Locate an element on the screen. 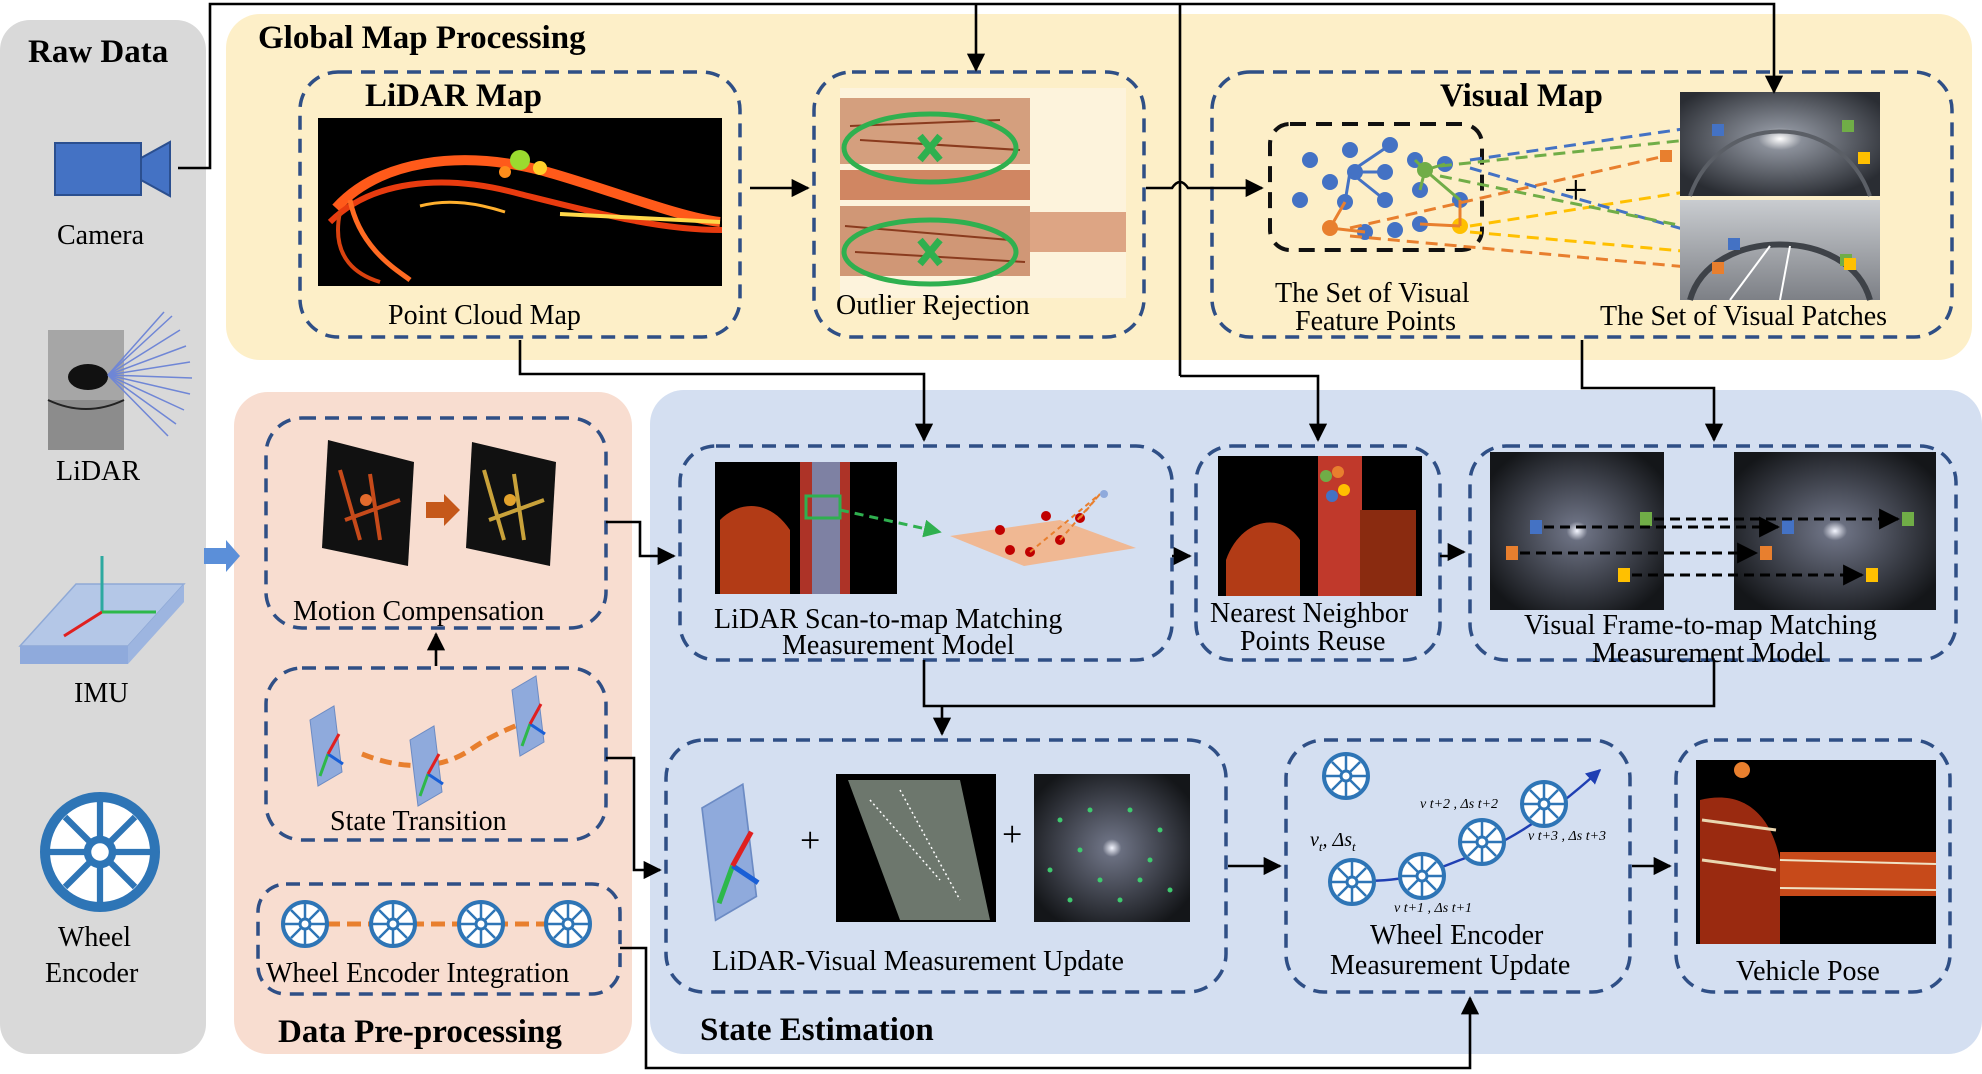 This screenshot has height=1074, width=1982. feature-points-cluster is located at coordinates (1380, 188).